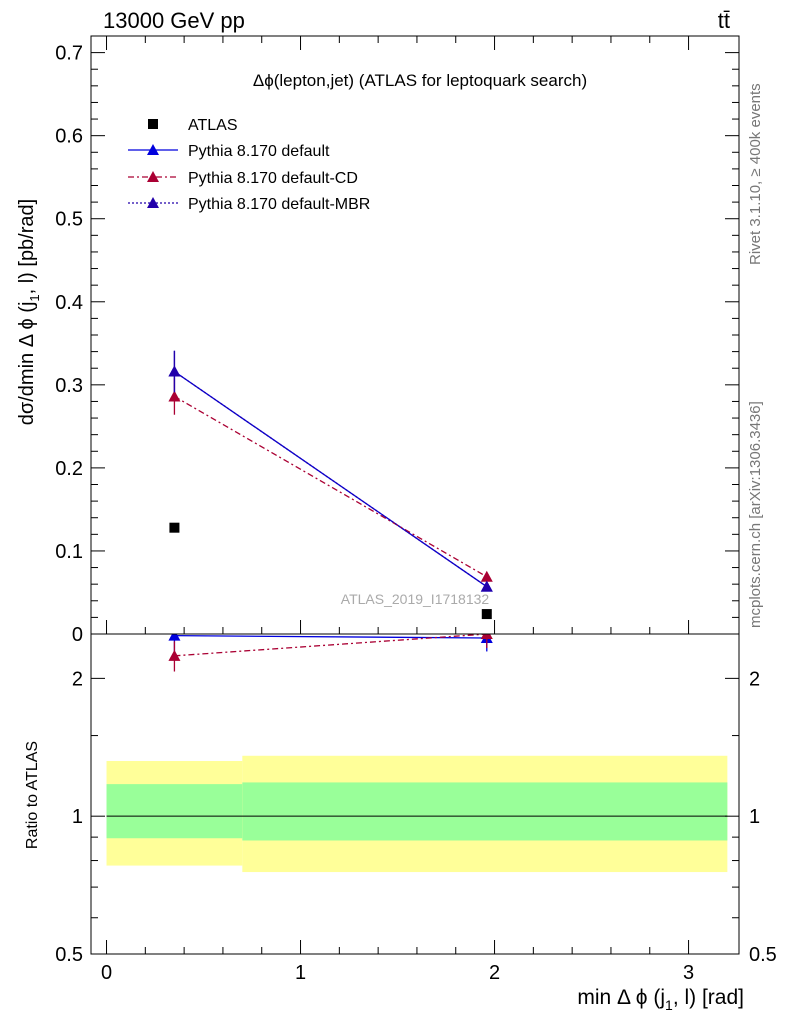 Image resolution: width=786 pixels, height=1024 pixels. What do you see at coordinates (415, 599) in the screenshot?
I see `analysis-watermark: ATLAS_2019_I1718132` at bounding box center [415, 599].